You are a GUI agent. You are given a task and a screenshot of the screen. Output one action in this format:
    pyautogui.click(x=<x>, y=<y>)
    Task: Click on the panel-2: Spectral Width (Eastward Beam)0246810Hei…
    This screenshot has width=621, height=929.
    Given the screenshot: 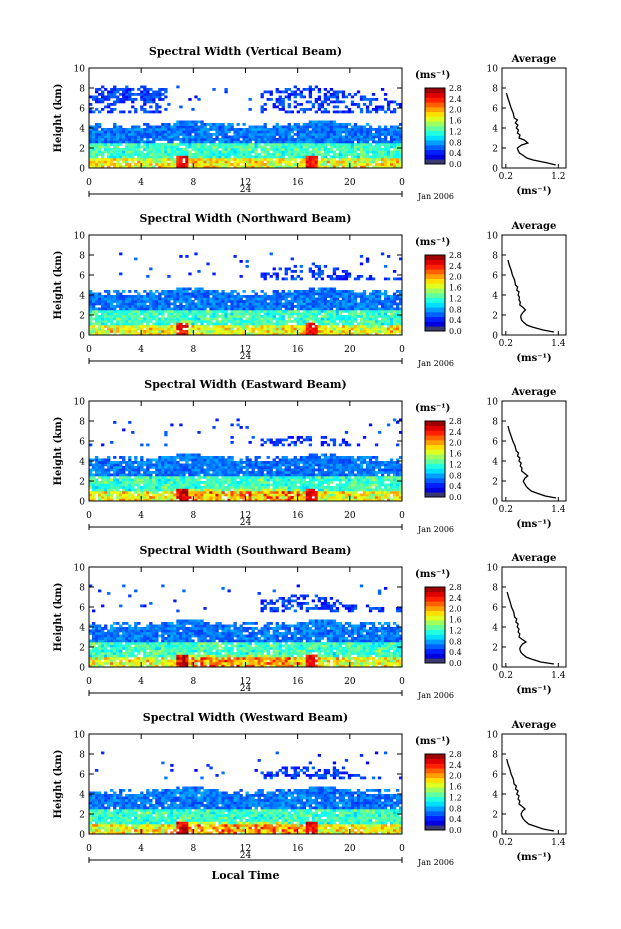 What is the action you would take?
    pyautogui.click(x=310, y=456)
    